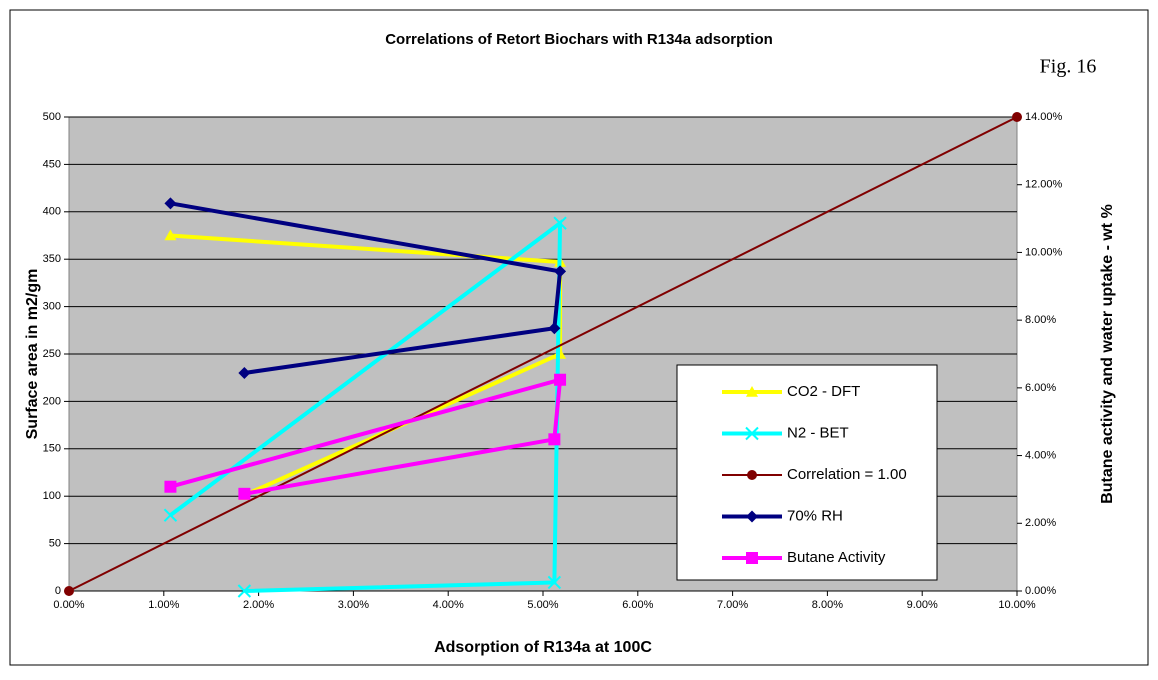 The image size is (1158, 680). What do you see at coordinates (823, 391) in the screenshot?
I see `legend-label: CO2 - DFT` at bounding box center [823, 391].